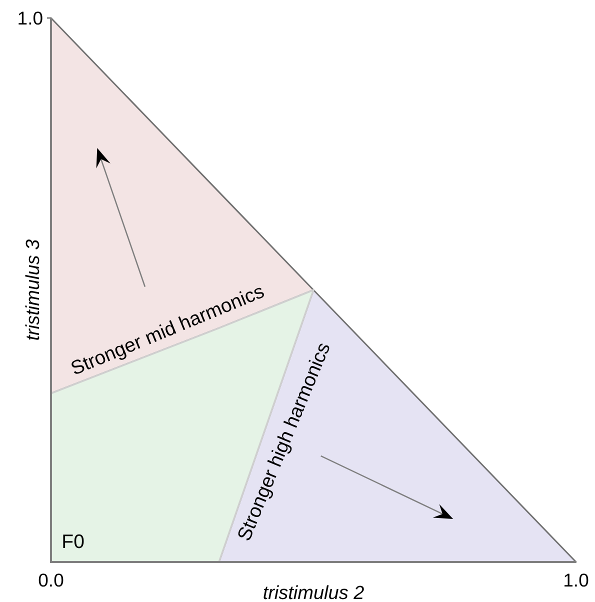 This screenshot has width=595, height=602. I want to click on x-axis-title: tristimulus 2, so click(313, 592).